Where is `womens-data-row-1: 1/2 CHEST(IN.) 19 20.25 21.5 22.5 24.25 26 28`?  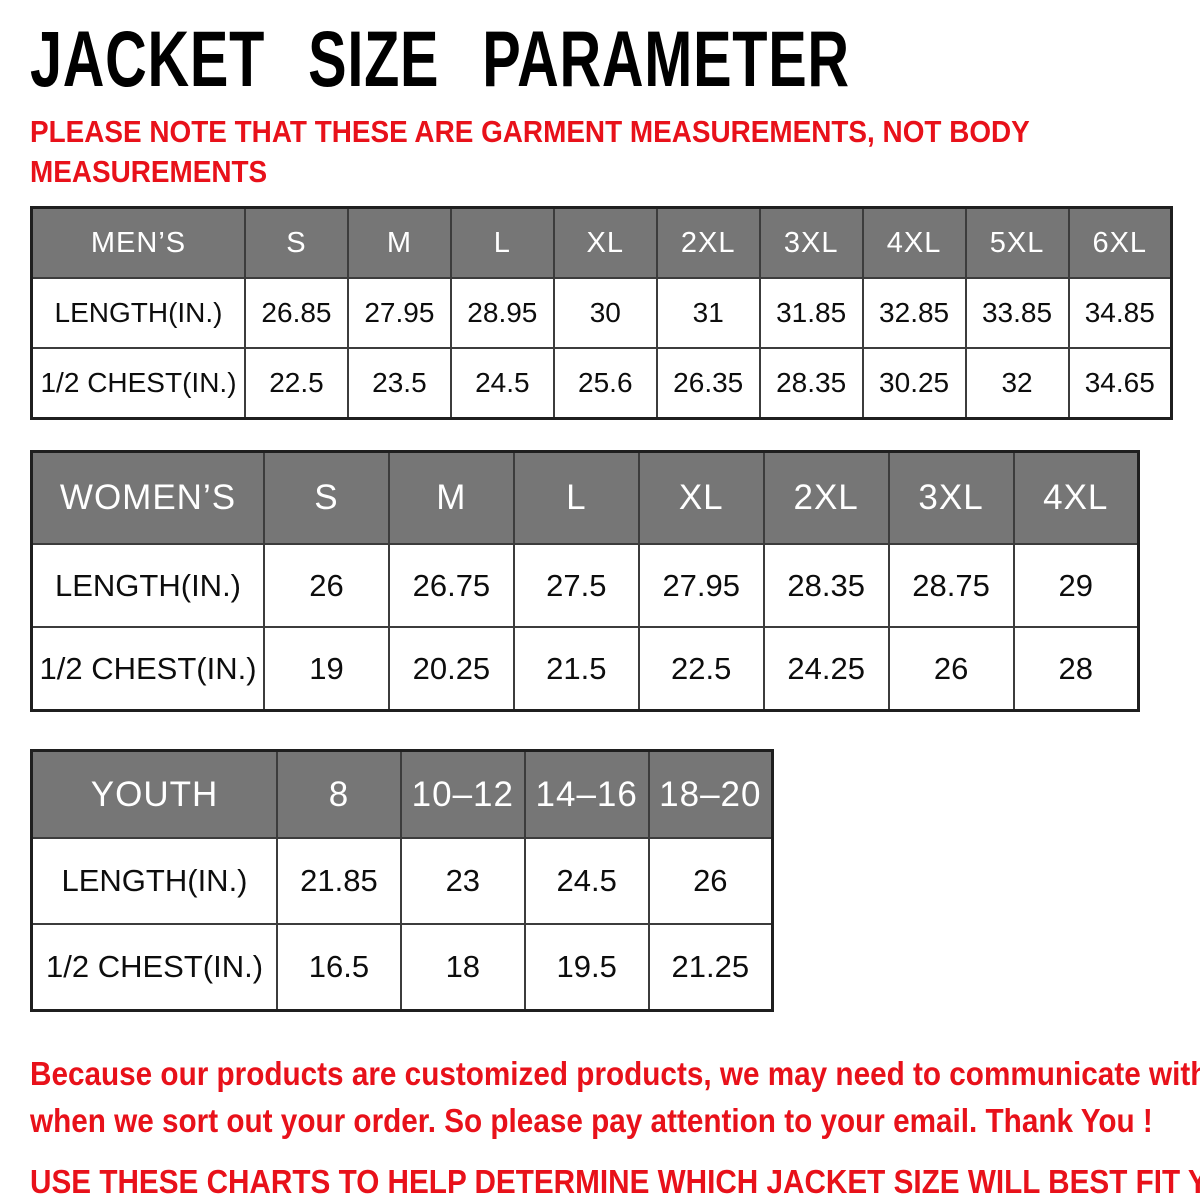
womens-data-row-1: 1/2 CHEST(IN.) 19 20.25 21.5 22.5 24.25 26 28 is located at coordinates (585, 669).